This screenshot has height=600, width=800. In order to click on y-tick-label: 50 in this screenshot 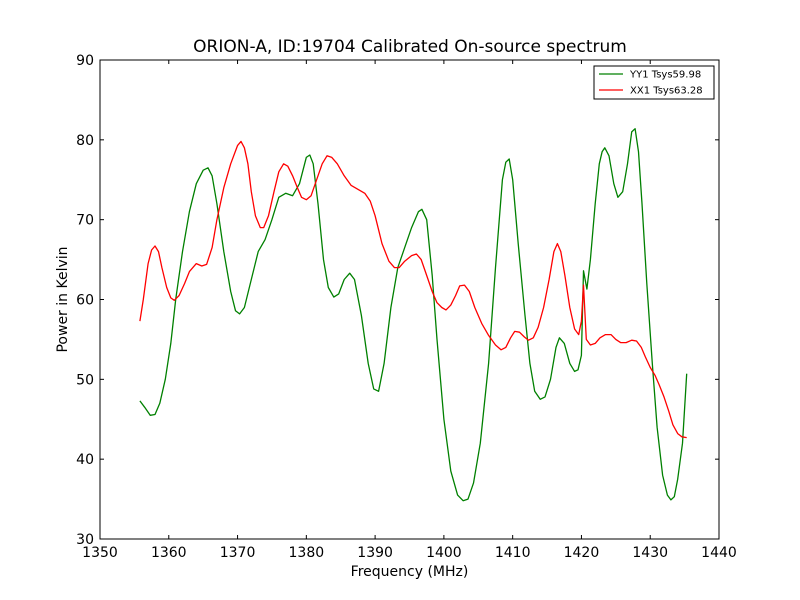, I will do `click(85, 380)`.